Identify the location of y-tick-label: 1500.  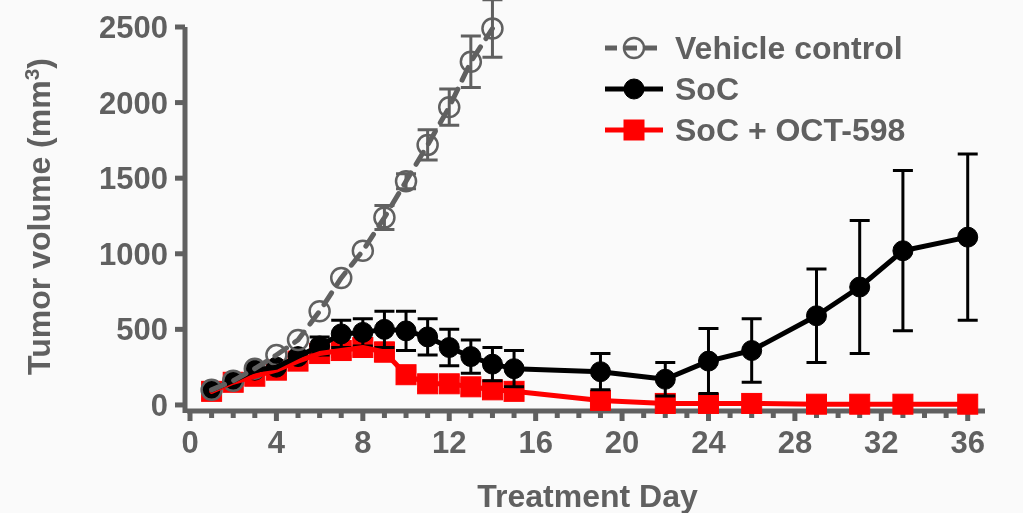
(133, 179).